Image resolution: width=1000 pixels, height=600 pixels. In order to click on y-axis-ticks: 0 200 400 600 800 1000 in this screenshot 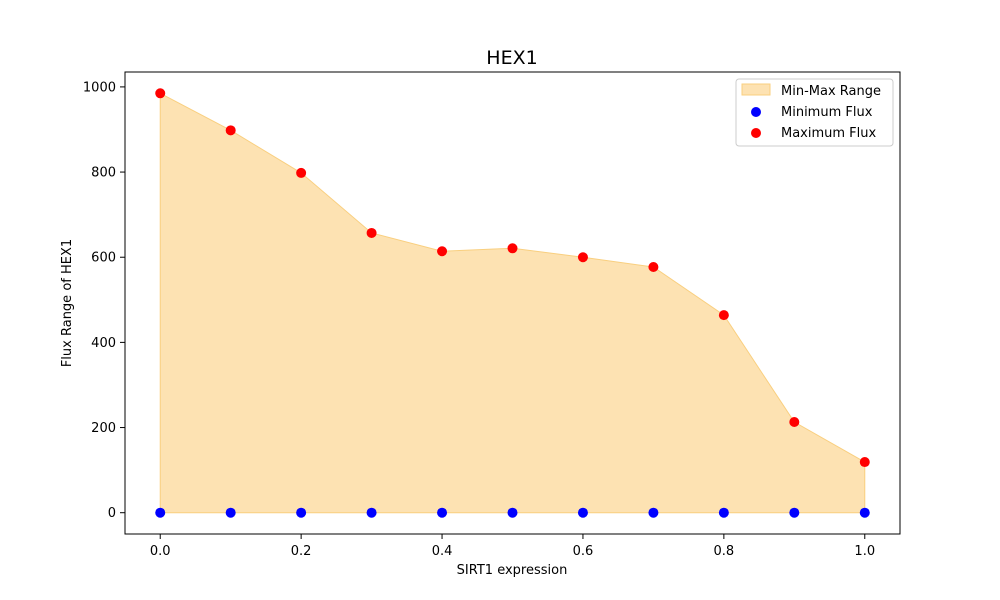, I will do `click(104, 300)`.